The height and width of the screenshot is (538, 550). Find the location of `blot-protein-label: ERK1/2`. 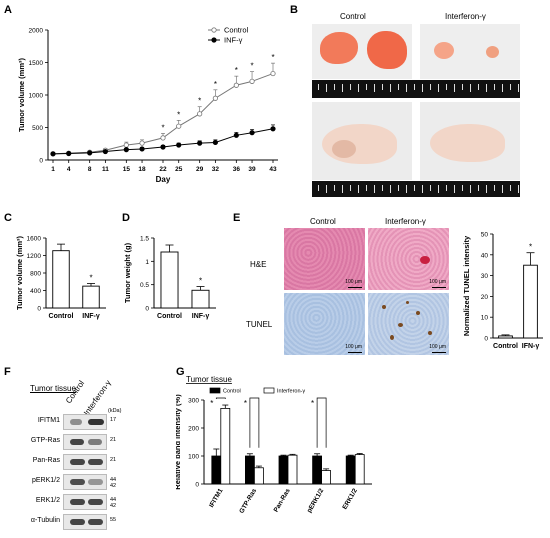

blot-protein-label: ERK1/2 is located at coordinates (47, 500).